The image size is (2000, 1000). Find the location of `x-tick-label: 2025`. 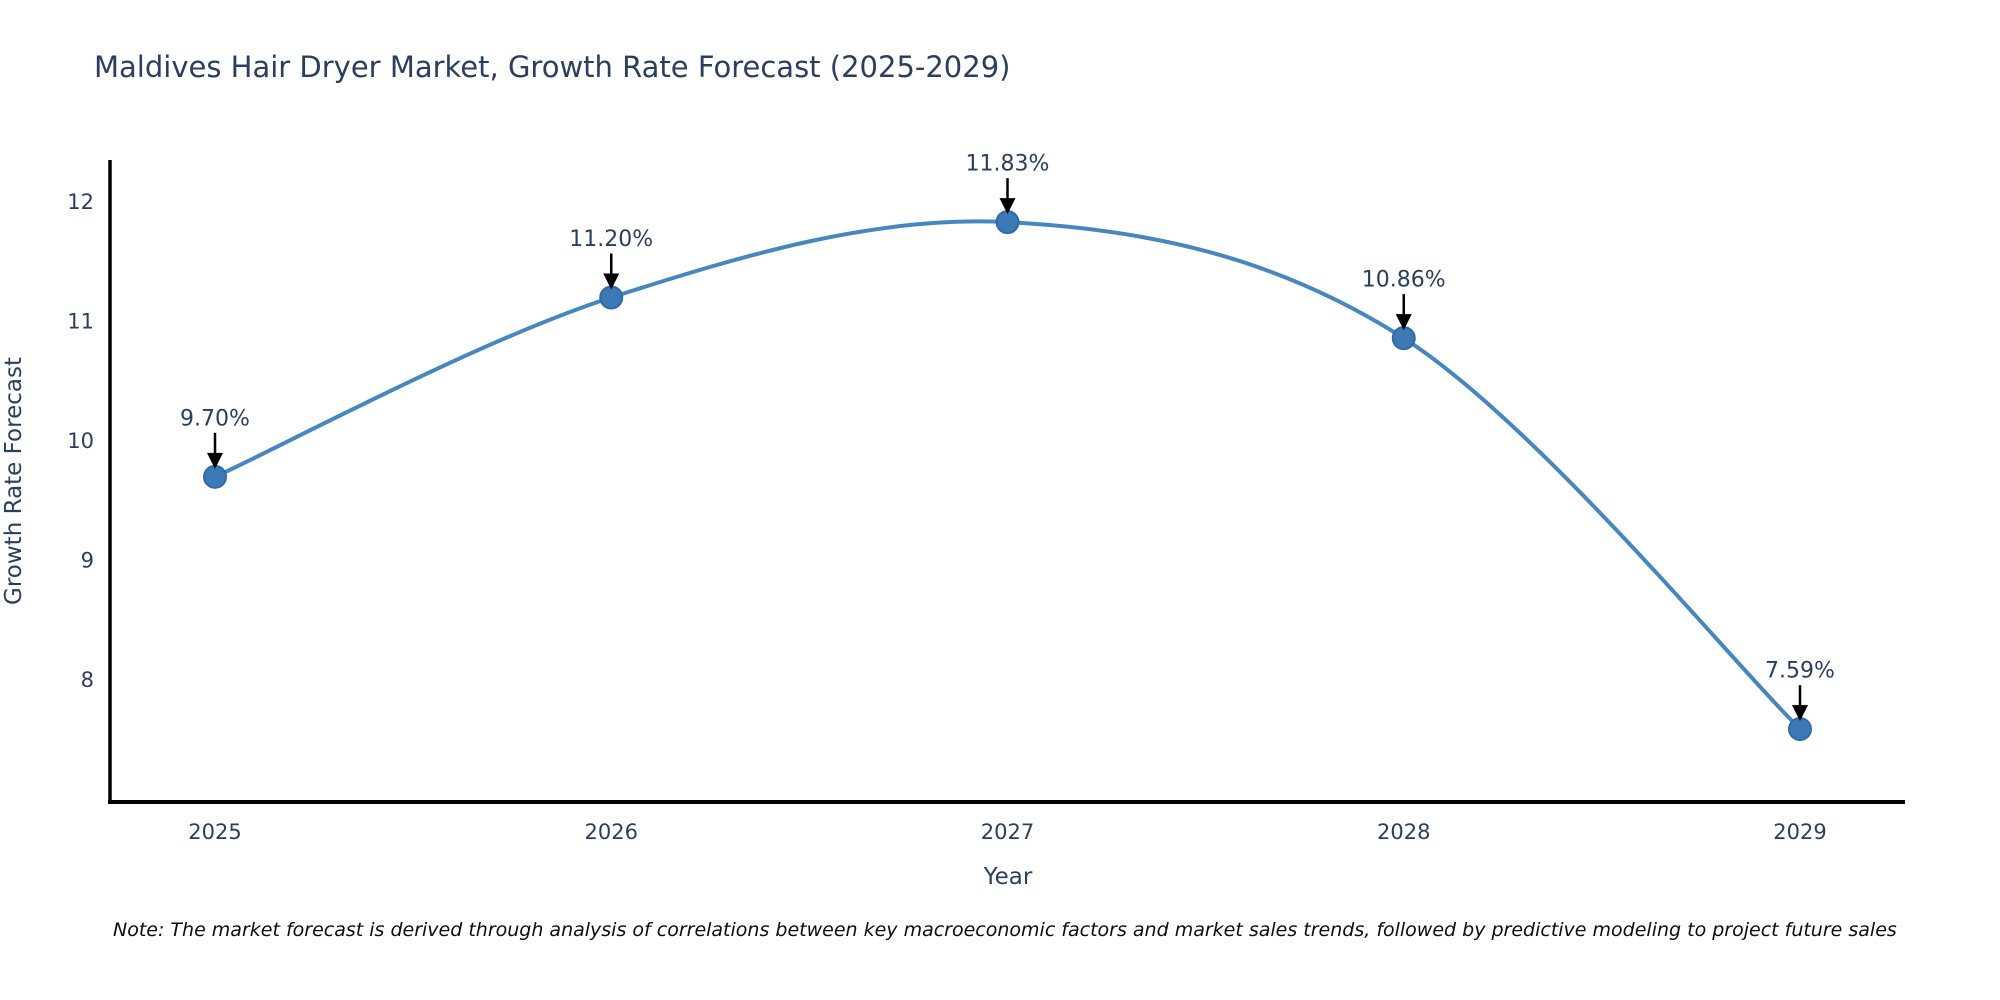

x-tick-label: 2025 is located at coordinates (214, 832).